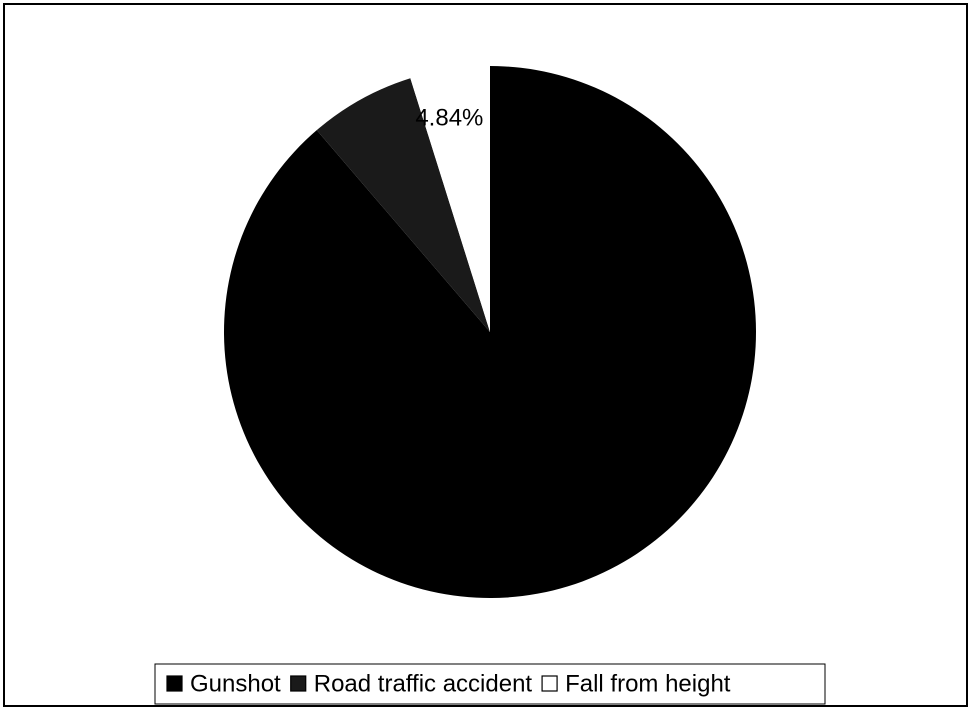  I want to click on legend-box, so click(490, 684).